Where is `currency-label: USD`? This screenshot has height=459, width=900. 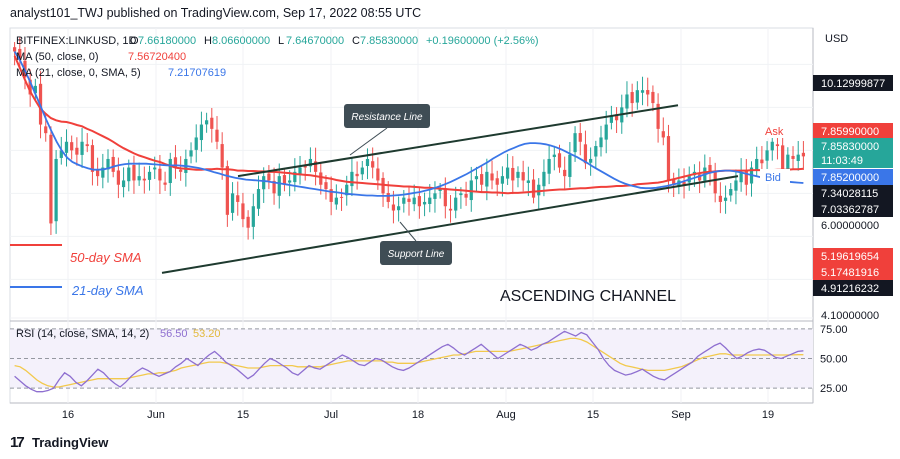
currency-label: USD is located at coordinates (836, 39).